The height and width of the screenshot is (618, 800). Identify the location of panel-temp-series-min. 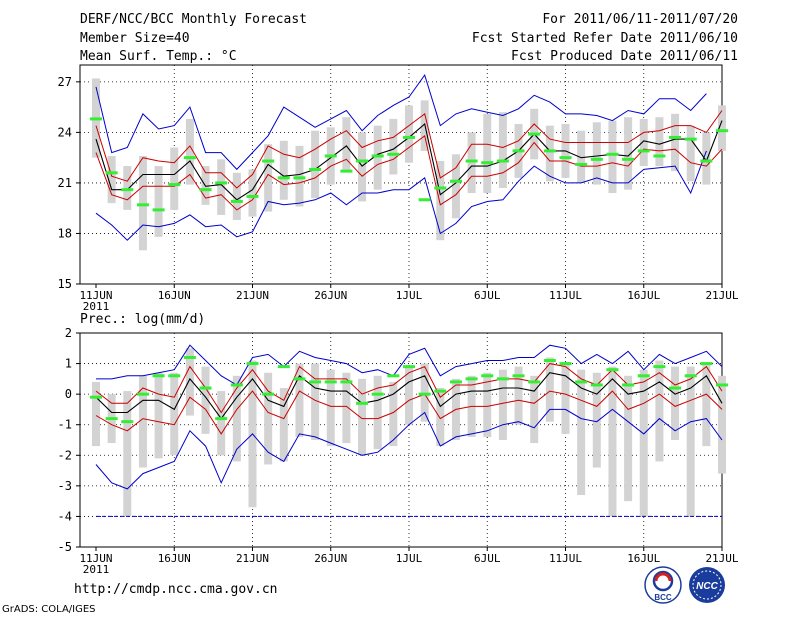
(401, 195).